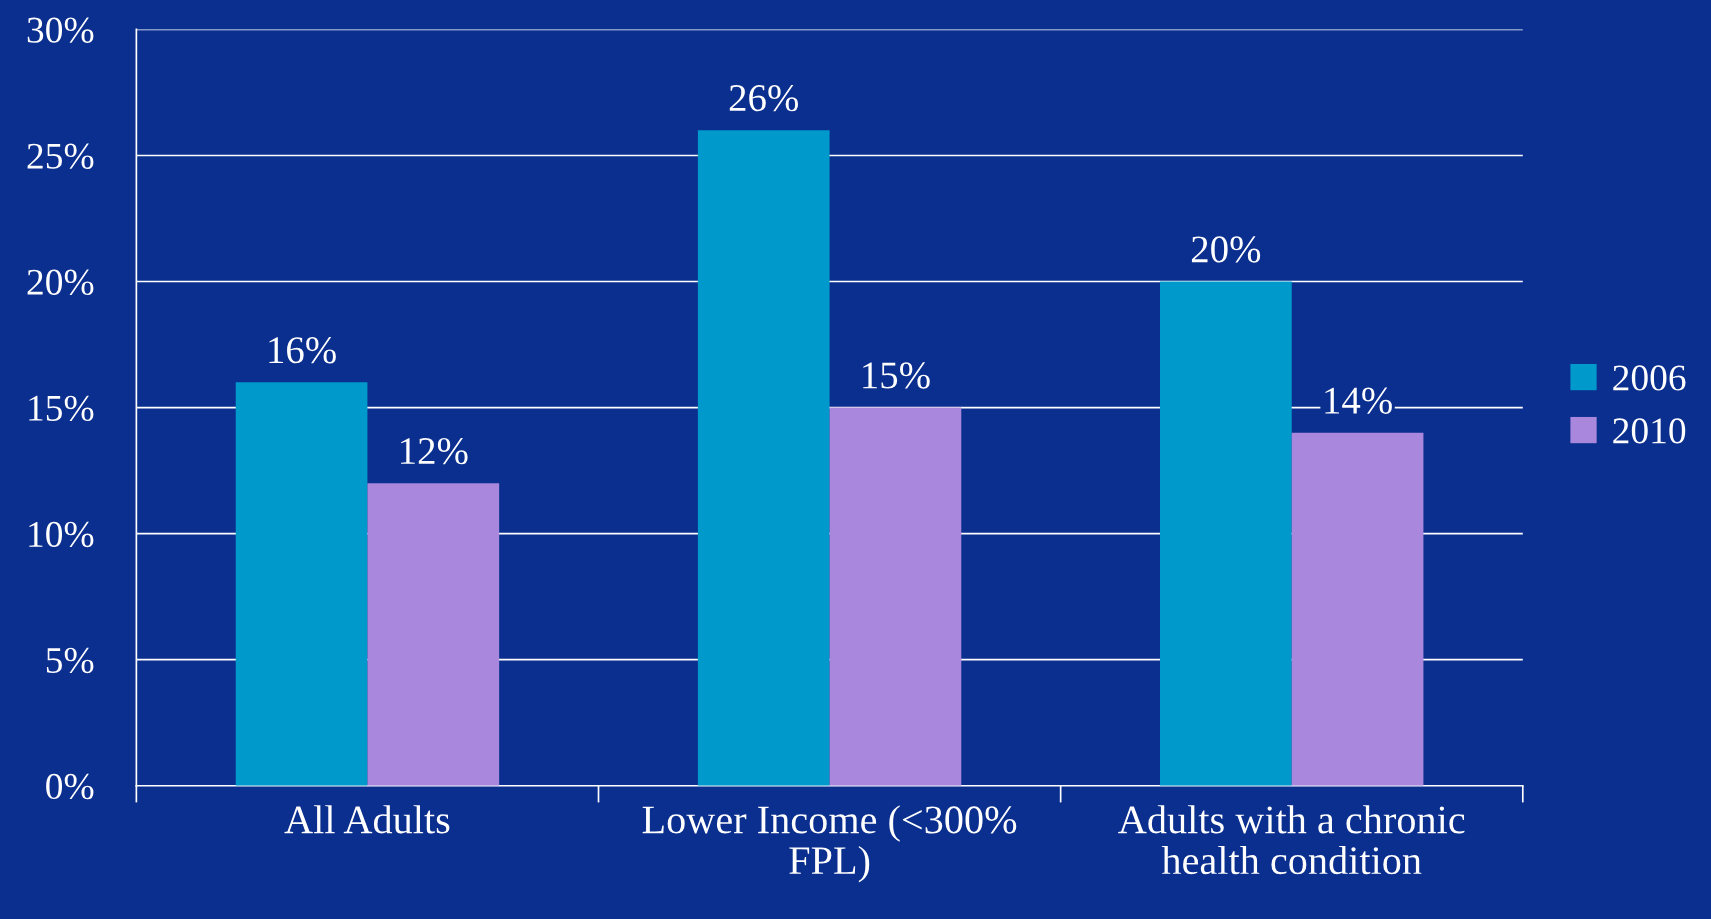 The image size is (1711, 919). I want to click on legend-label: 2006, so click(1649, 378).